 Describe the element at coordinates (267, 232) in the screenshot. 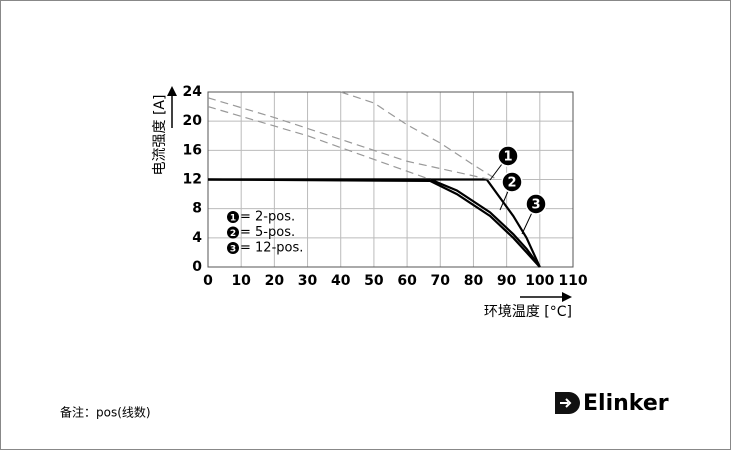

I see `legend-label: = 5-pos.` at that location.